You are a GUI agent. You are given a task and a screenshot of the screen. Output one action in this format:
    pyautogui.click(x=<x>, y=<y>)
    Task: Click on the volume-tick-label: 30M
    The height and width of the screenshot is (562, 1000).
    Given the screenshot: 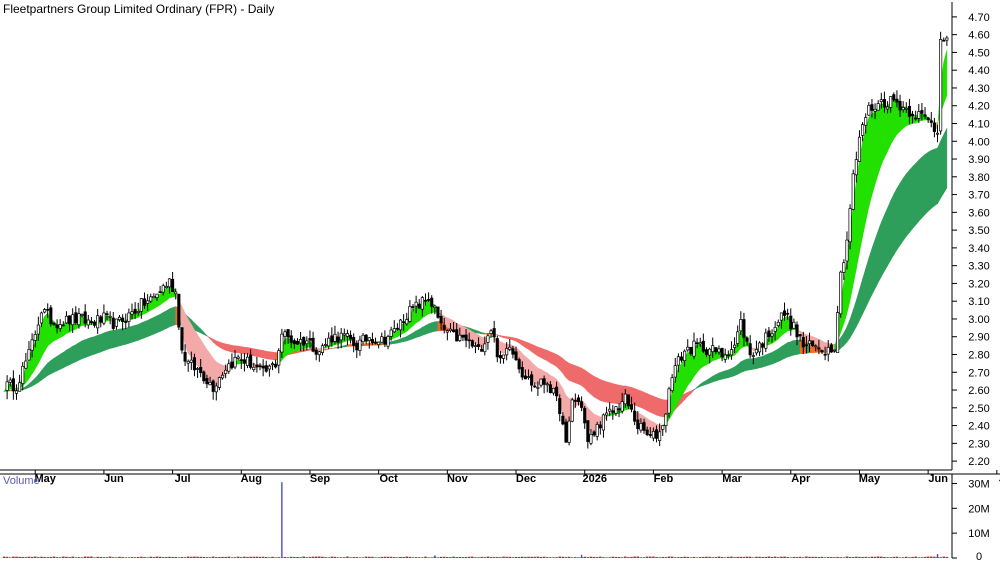 What is the action you would take?
    pyautogui.click(x=978, y=484)
    